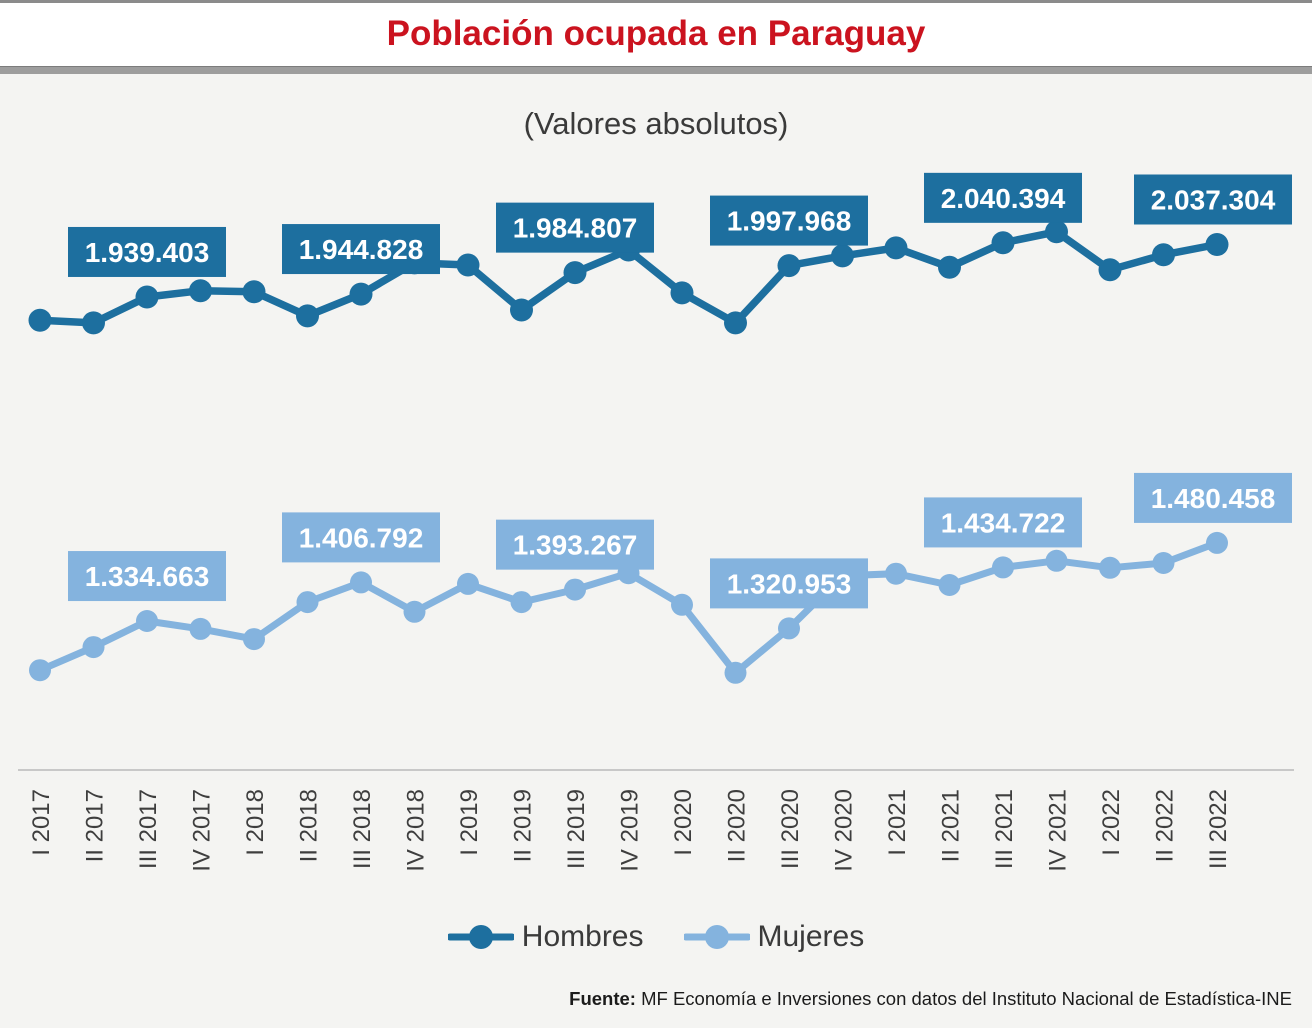 The width and height of the screenshot is (1312, 1028). I want to click on x-tick-label: III 2021, so click(1004, 829).